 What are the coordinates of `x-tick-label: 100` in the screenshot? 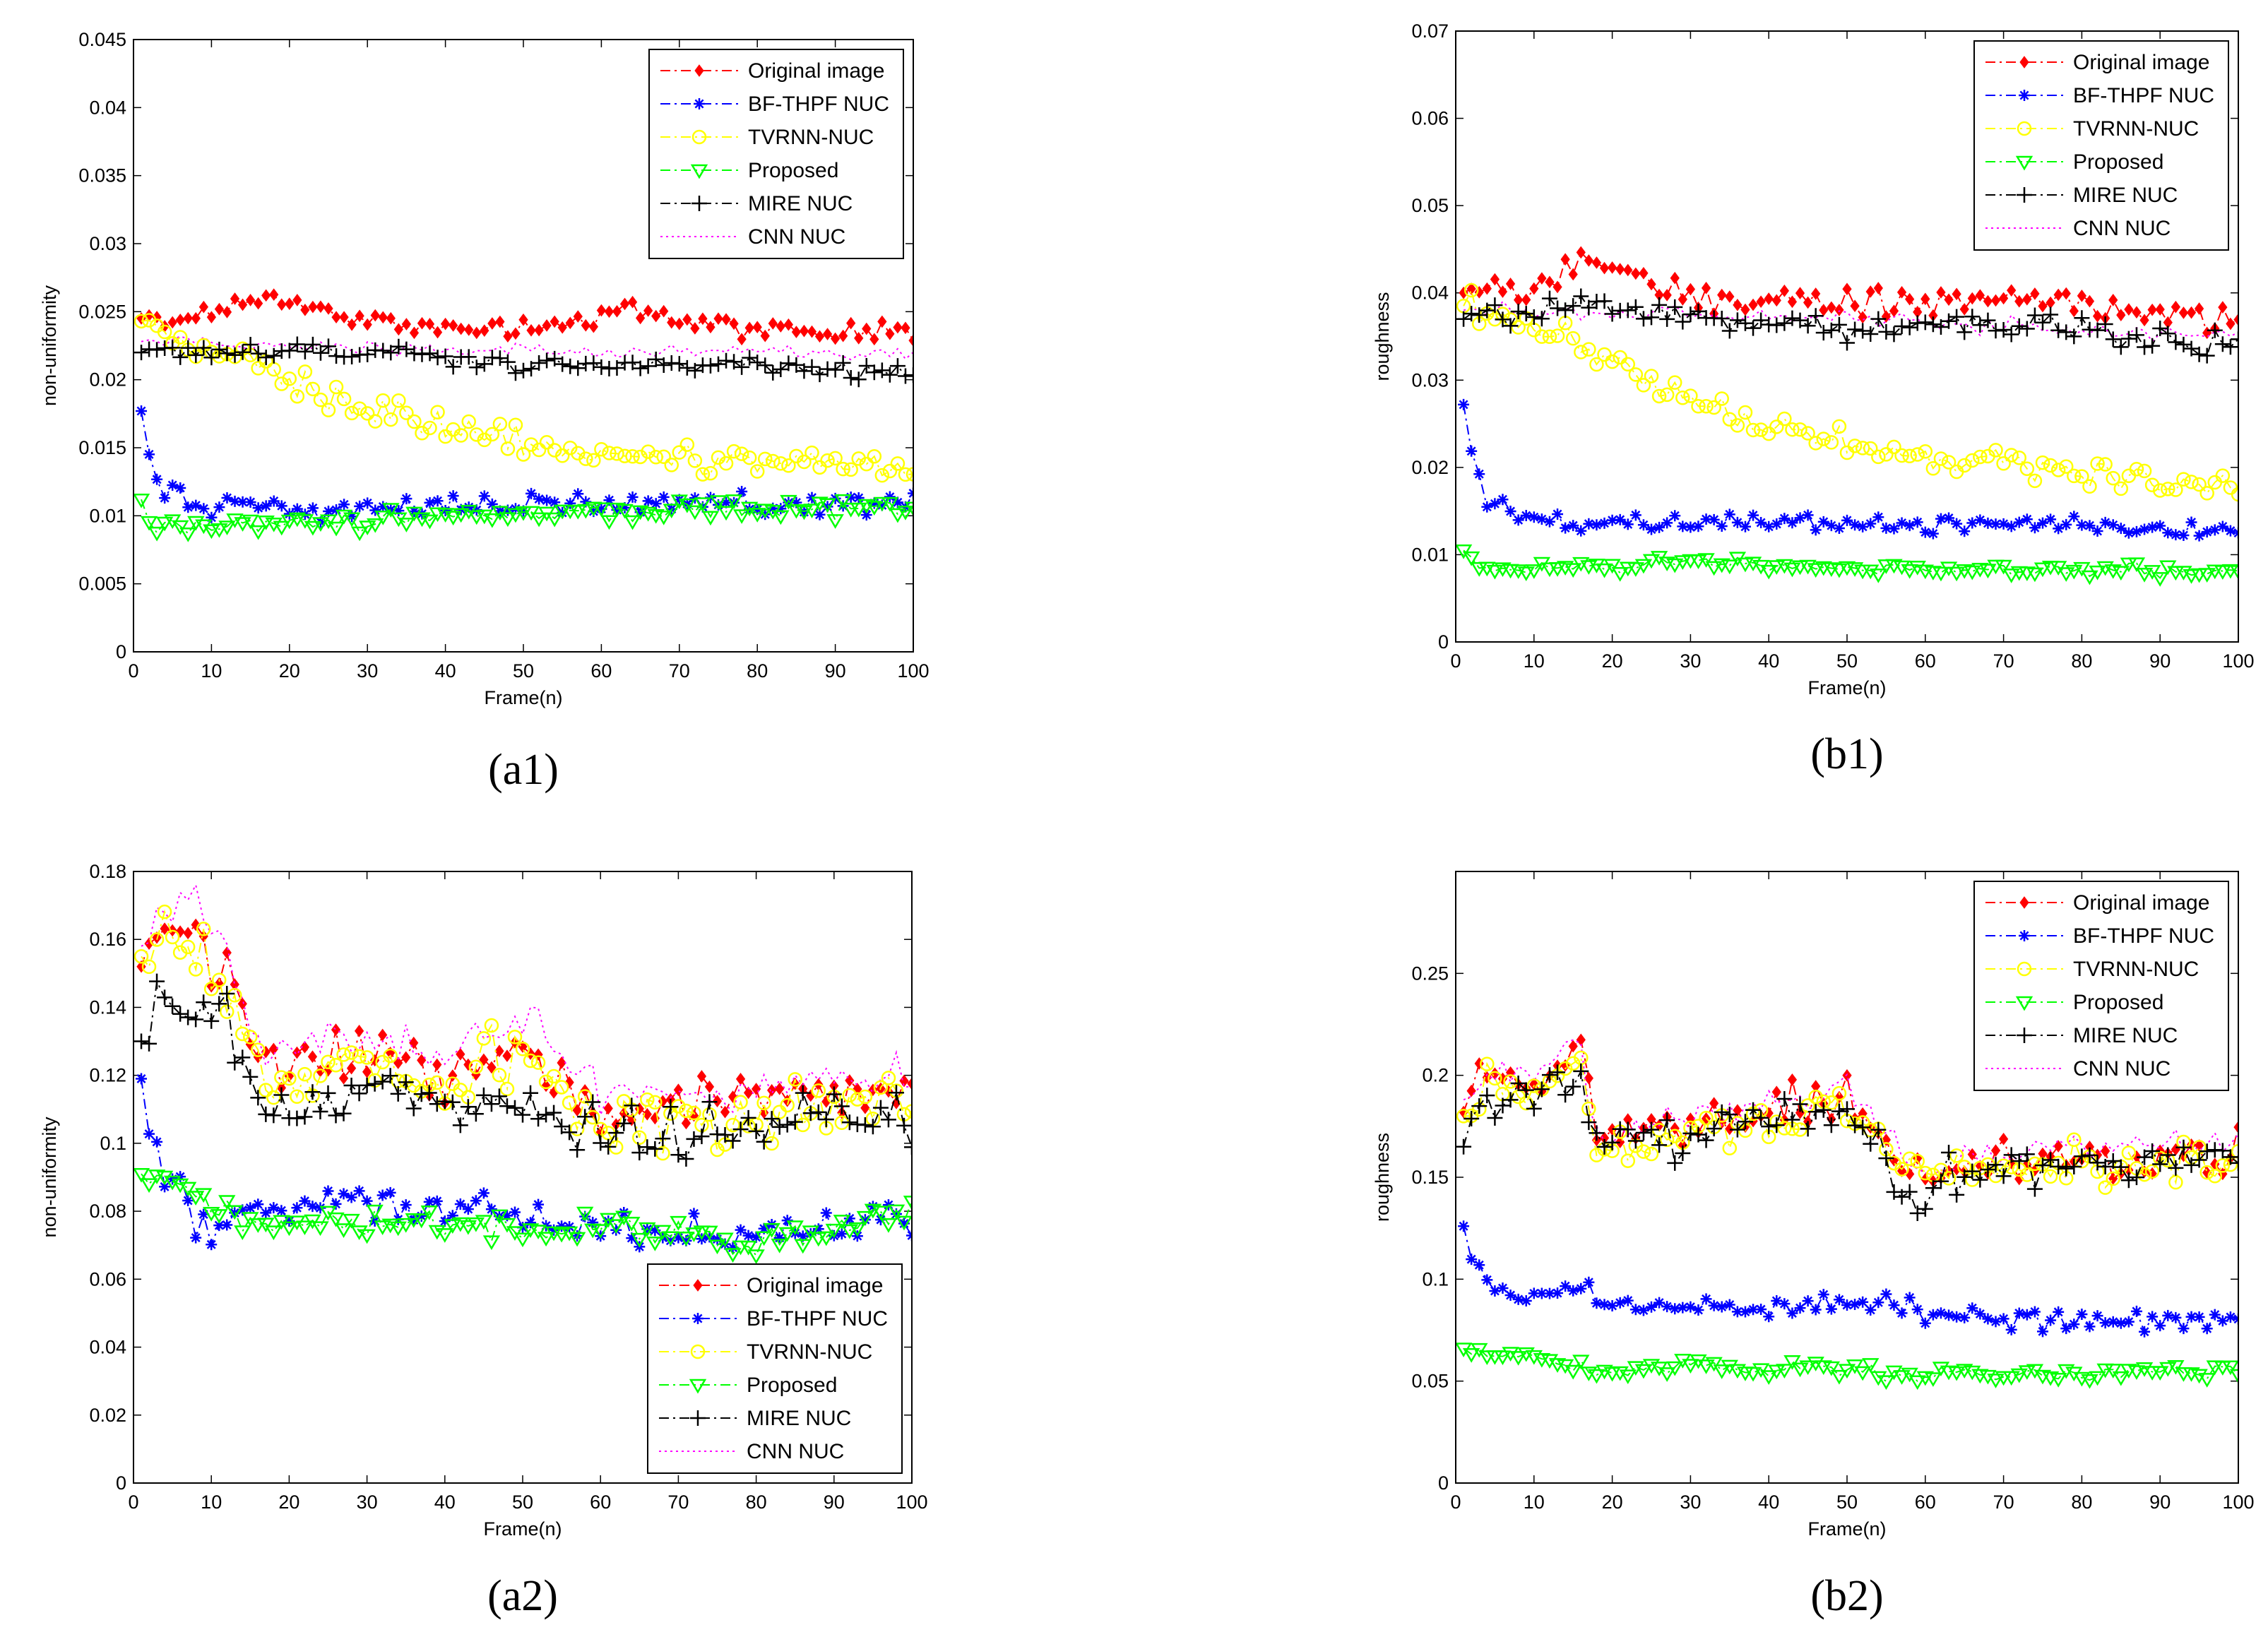 It's located at (913, 670).